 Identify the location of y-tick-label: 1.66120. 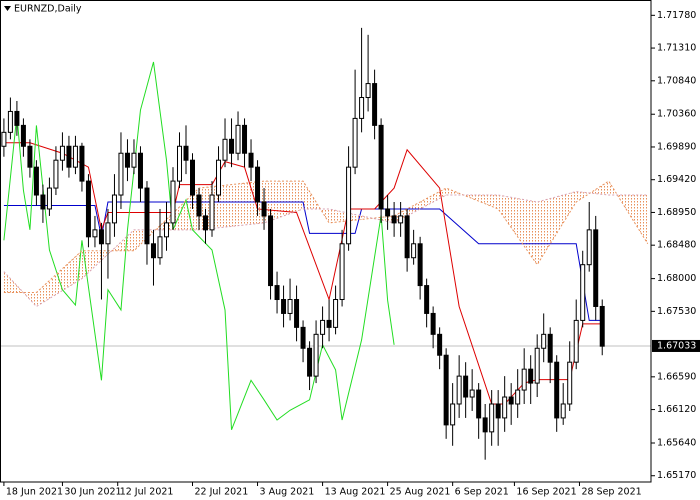
(676, 409).